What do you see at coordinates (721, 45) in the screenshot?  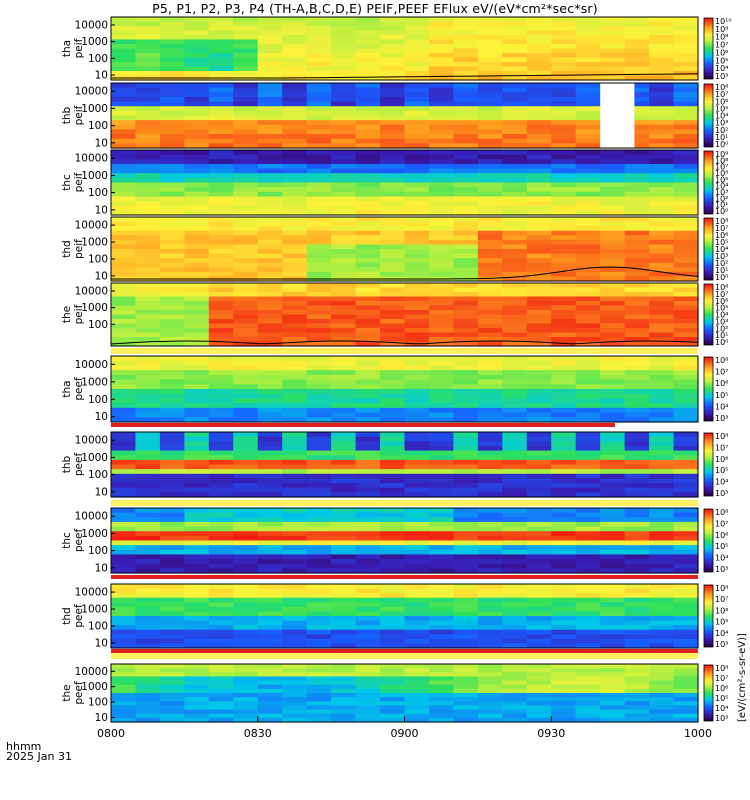 I see `colorbar-tick-label: 10⁷` at bounding box center [721, 45].